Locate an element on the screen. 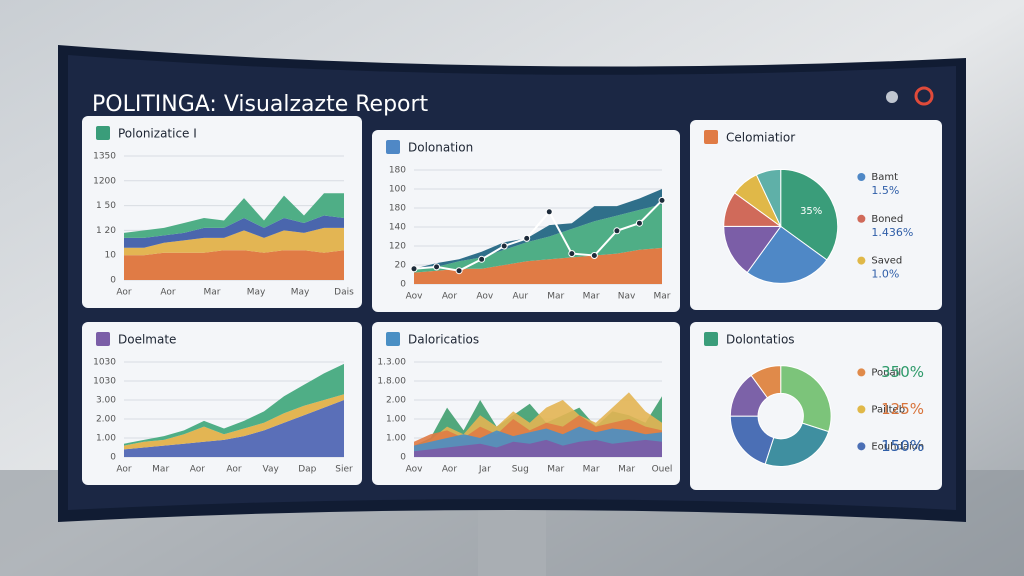 The image size is (1024, 576). legend-value: 125% is located at coordinates (902, 409).